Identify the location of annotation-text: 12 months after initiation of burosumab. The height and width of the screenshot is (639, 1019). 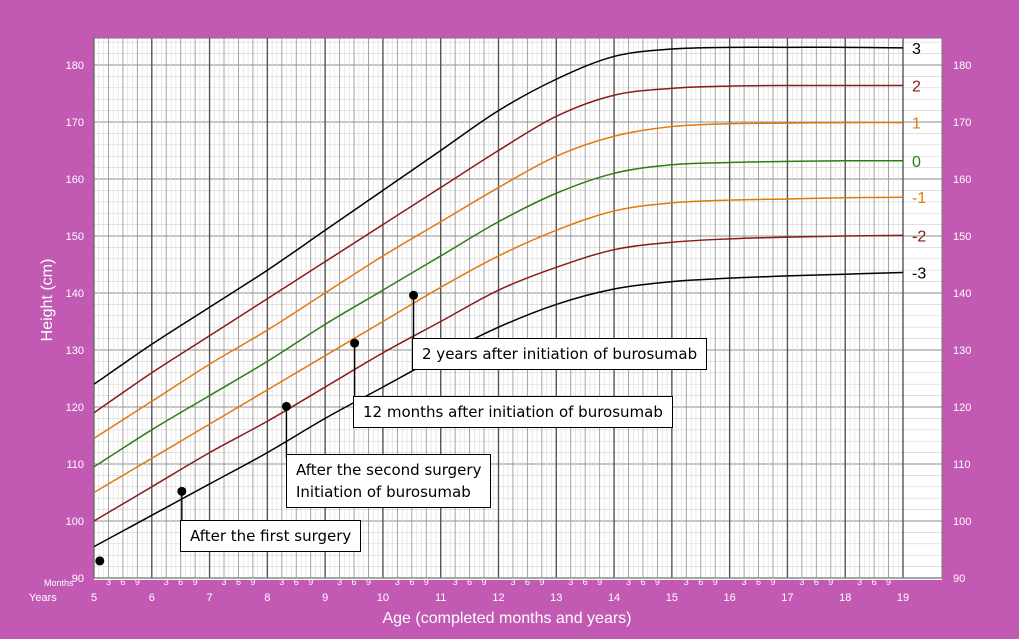
(513, 412).